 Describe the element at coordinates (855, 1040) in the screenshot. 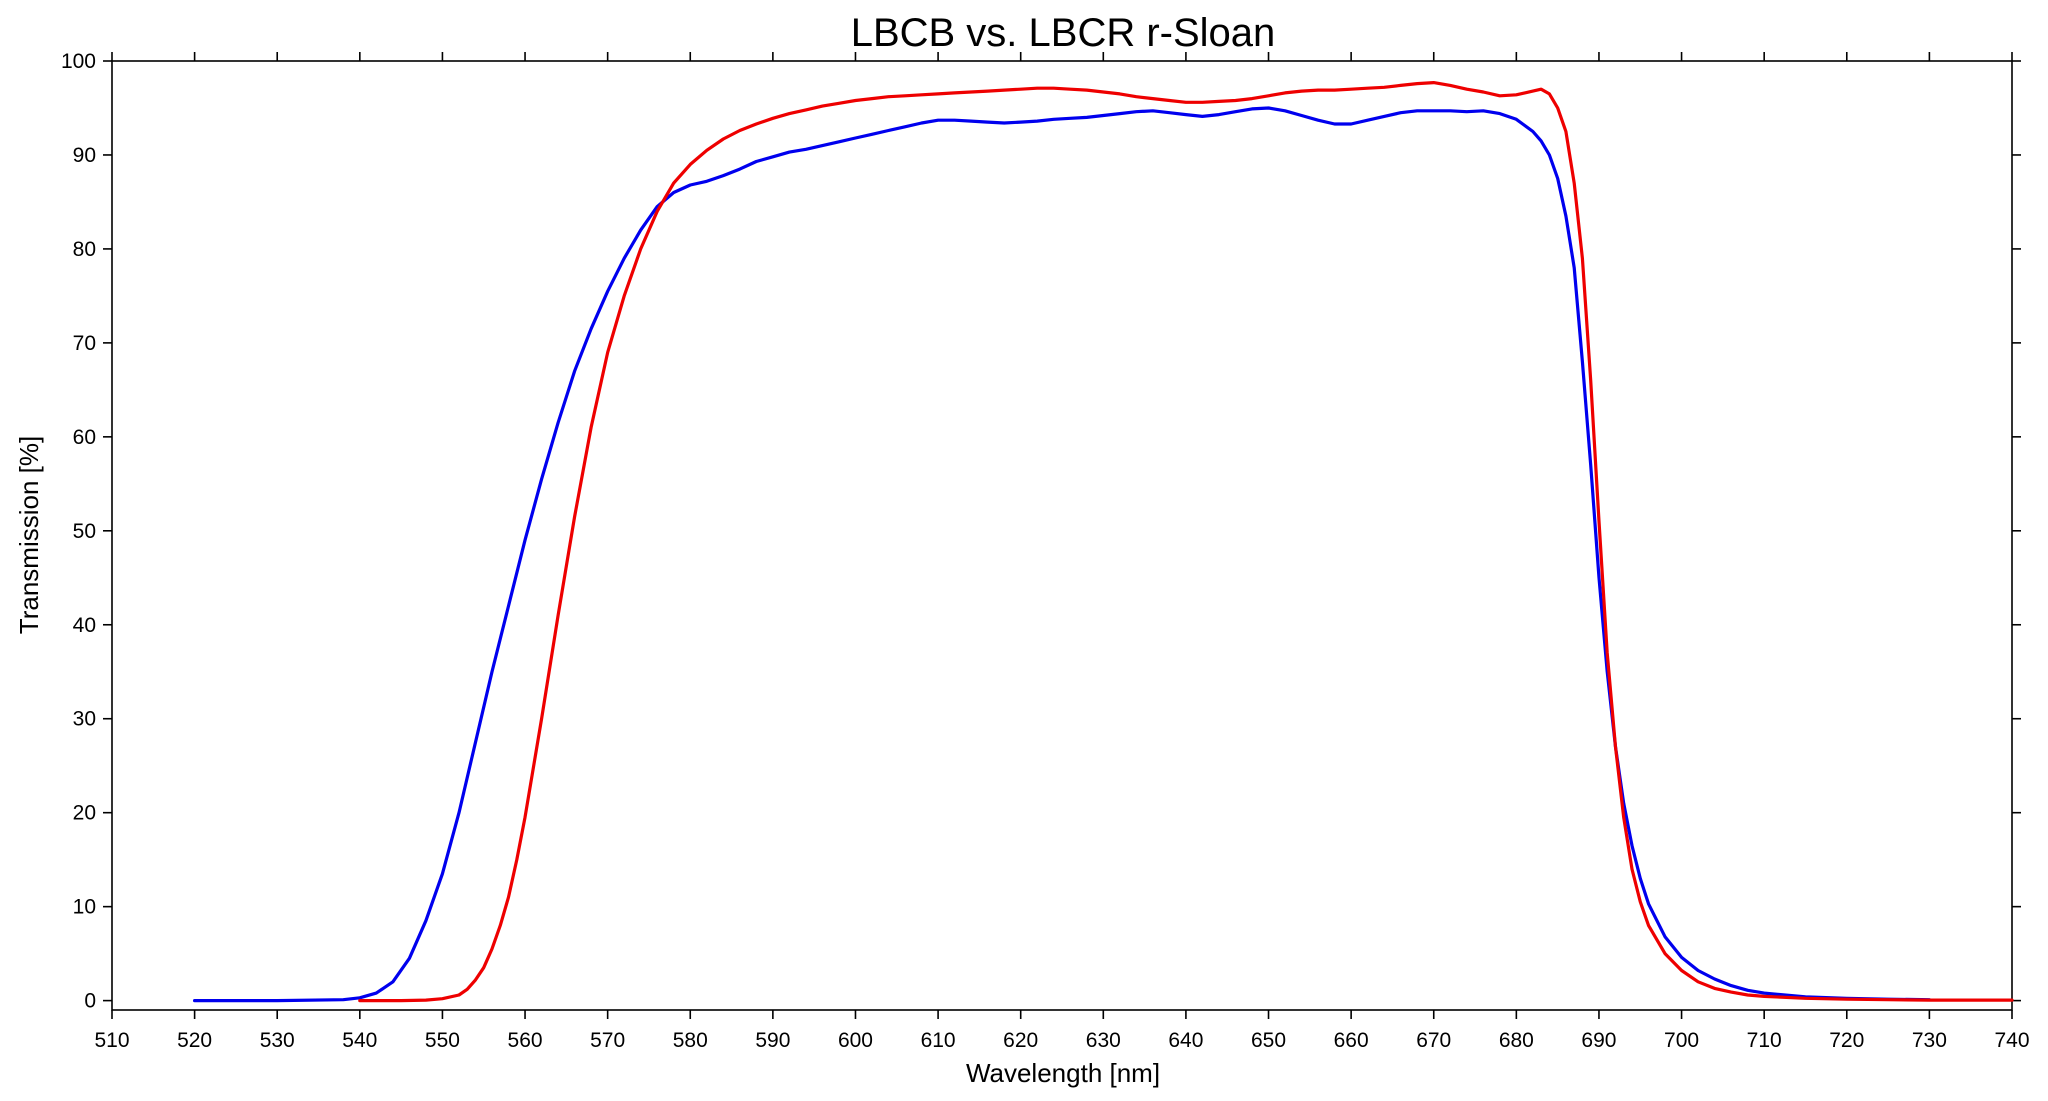

I see `x-tick-label: 600` at that location.